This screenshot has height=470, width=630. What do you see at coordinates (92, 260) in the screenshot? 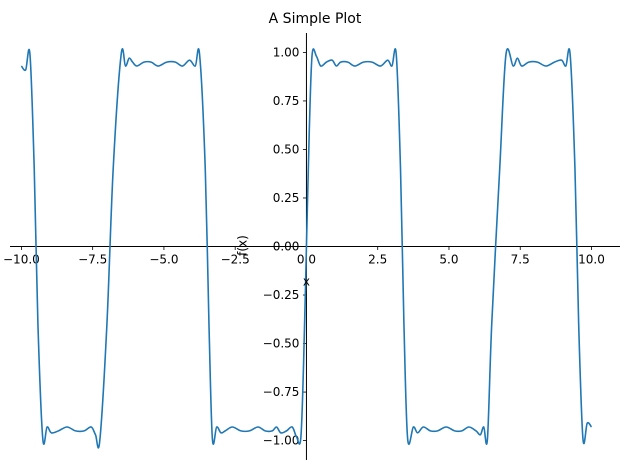
I see `x-tick-label: −7.5` at bounding box center [92, 260].